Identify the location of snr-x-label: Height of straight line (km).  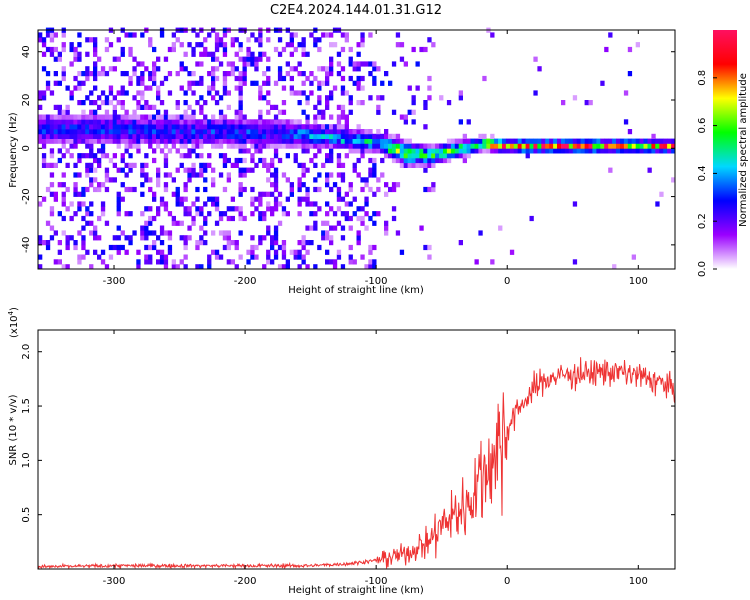
(356, 590).